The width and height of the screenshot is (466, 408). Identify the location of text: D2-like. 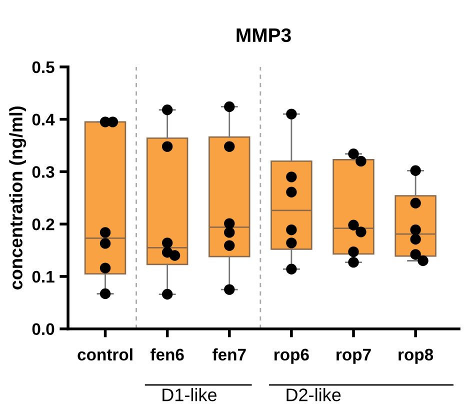
(313, 395).